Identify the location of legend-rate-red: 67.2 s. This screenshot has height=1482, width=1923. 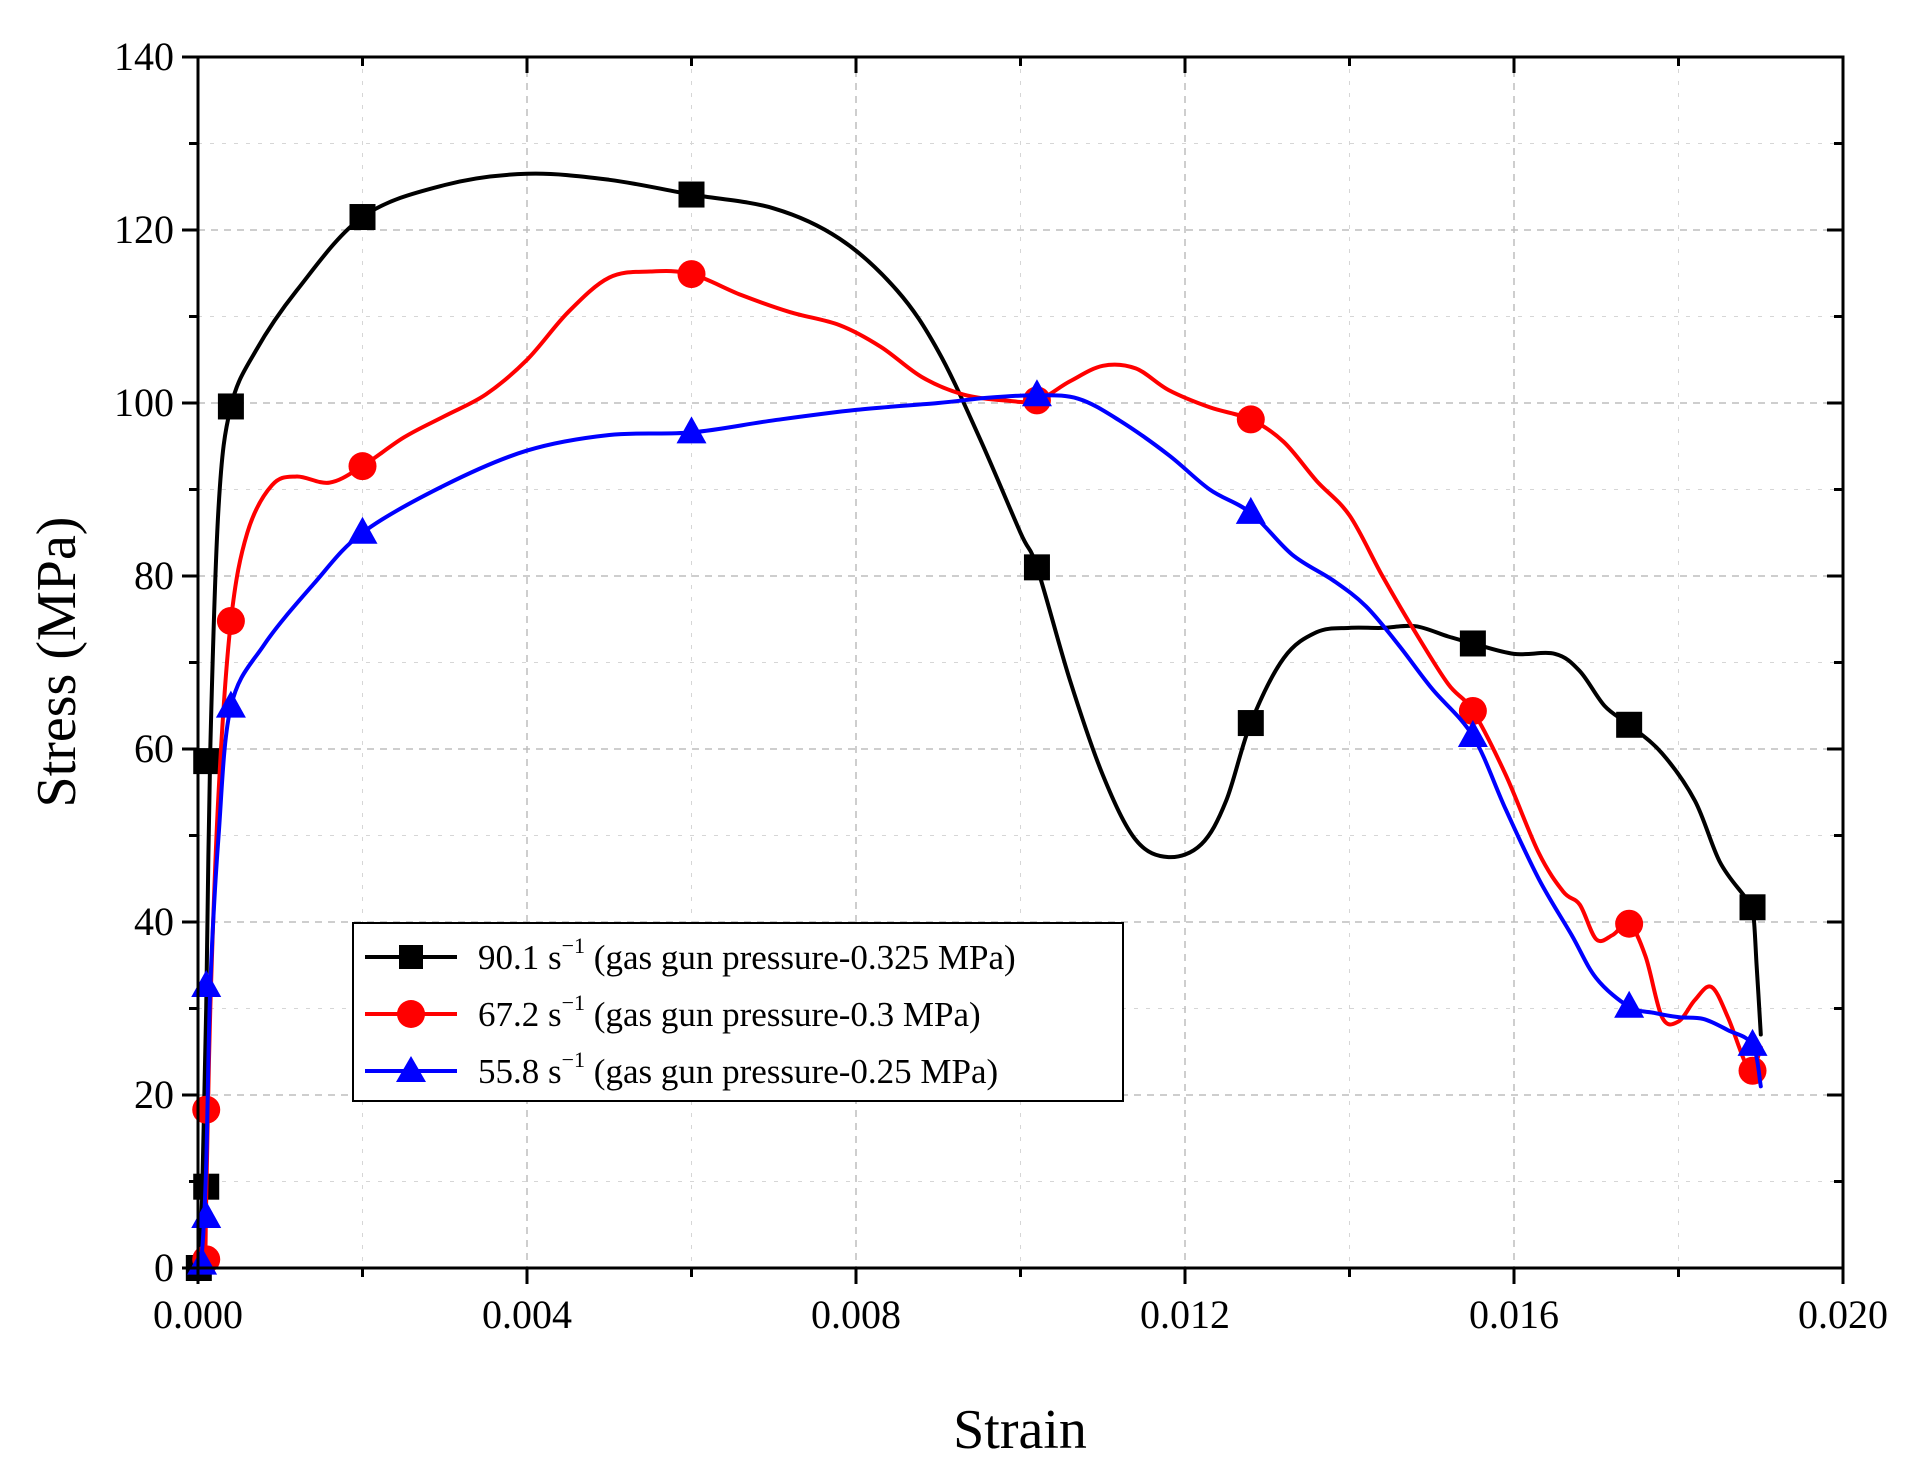
(520, 1014).